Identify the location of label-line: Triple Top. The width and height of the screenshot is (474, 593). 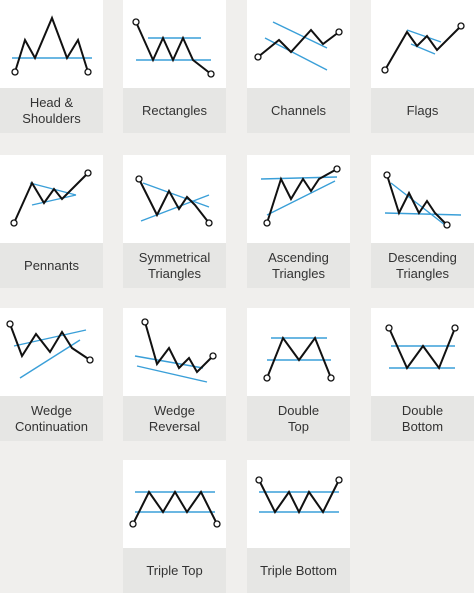
(174, 570).